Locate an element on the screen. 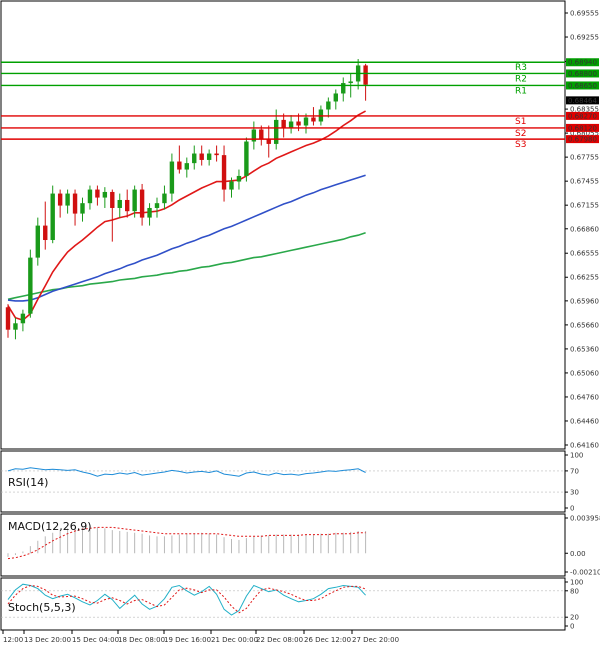 This screenshot has height=649, width=600. macd-axis-tick-label: 0.003958 is located at coordinates (585, 519).